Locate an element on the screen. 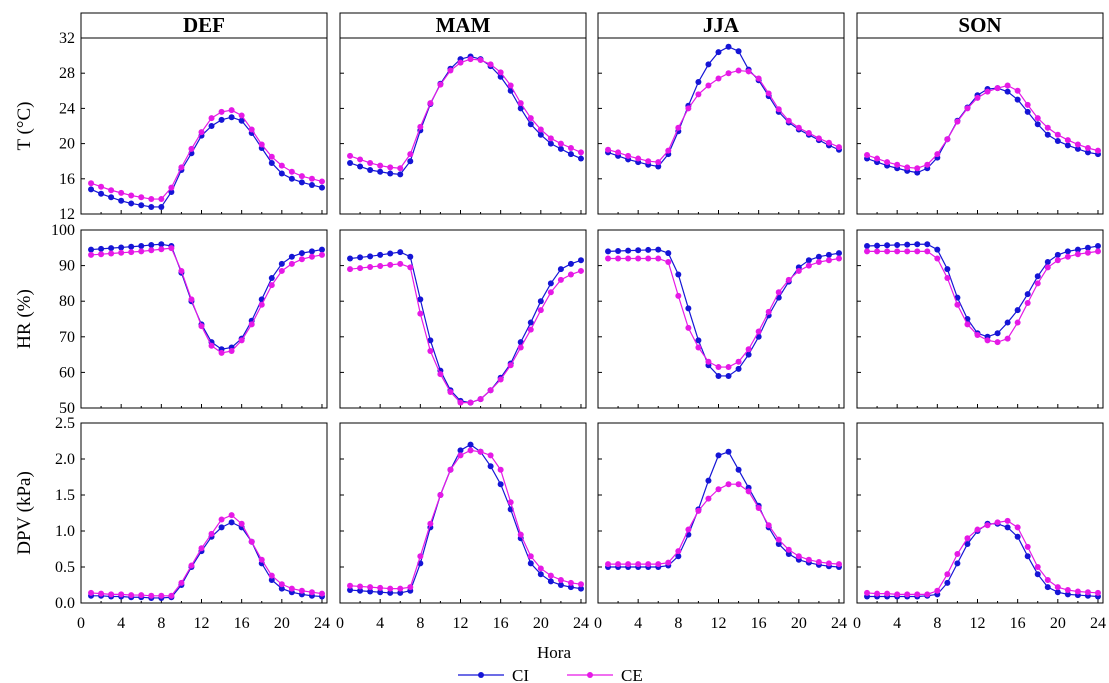  season-header-jja: JJA is located at coordinates (721, 25).